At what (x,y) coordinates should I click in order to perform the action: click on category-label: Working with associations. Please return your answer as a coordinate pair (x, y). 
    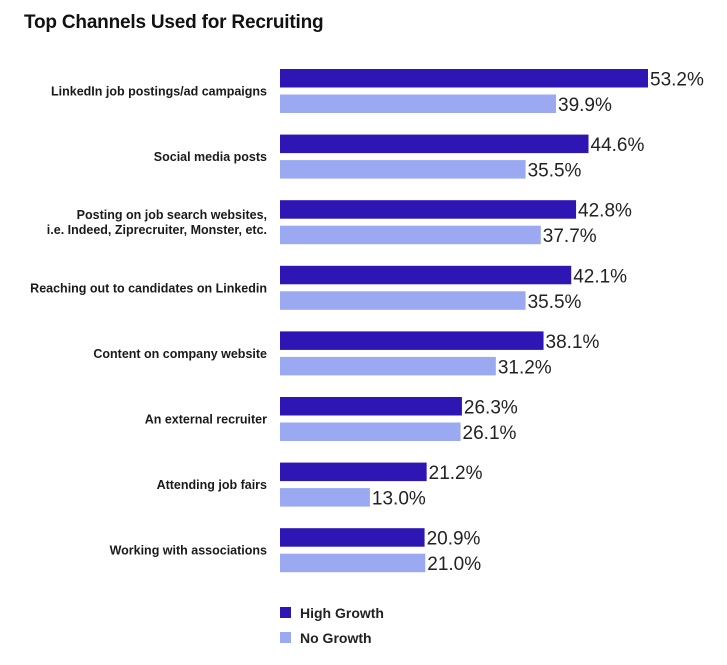
    Looking at the image, I should click on (188, 551).